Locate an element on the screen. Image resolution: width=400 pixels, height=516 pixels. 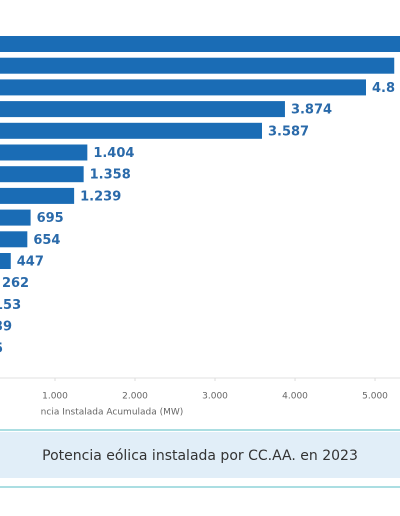
value-label: 5 is located at coordinates (1, 348).